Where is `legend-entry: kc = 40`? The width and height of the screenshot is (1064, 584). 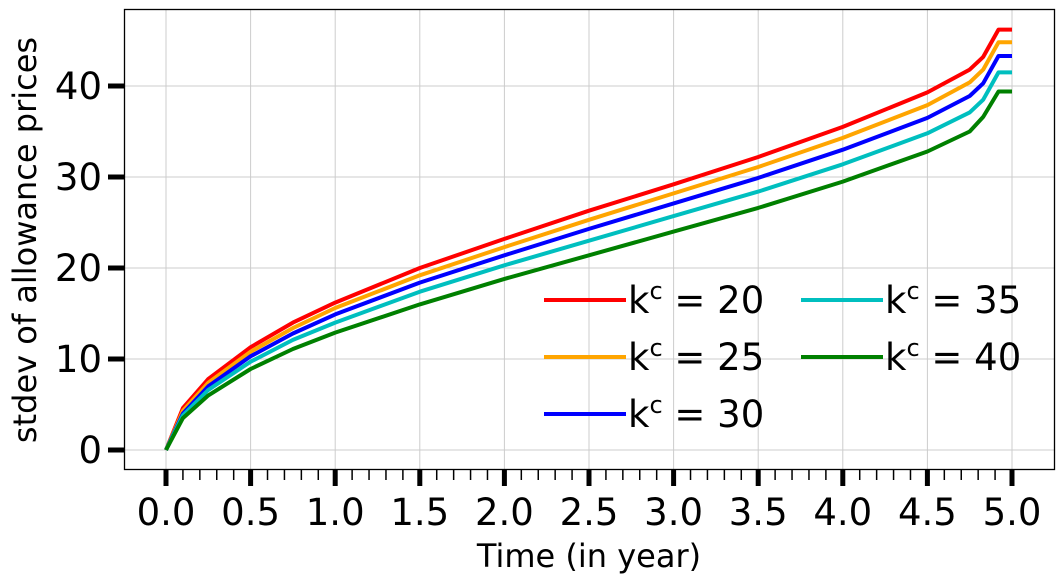 legend-entry: kc = 40 is located at coordinates (911, 356).